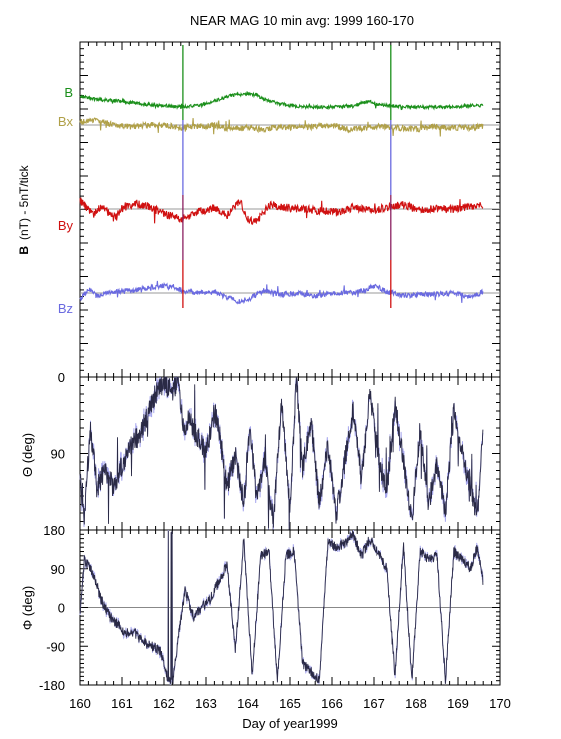  Describe the element at coordinates (281, 101) in the screenshot. I see `series-line-b` at that location.